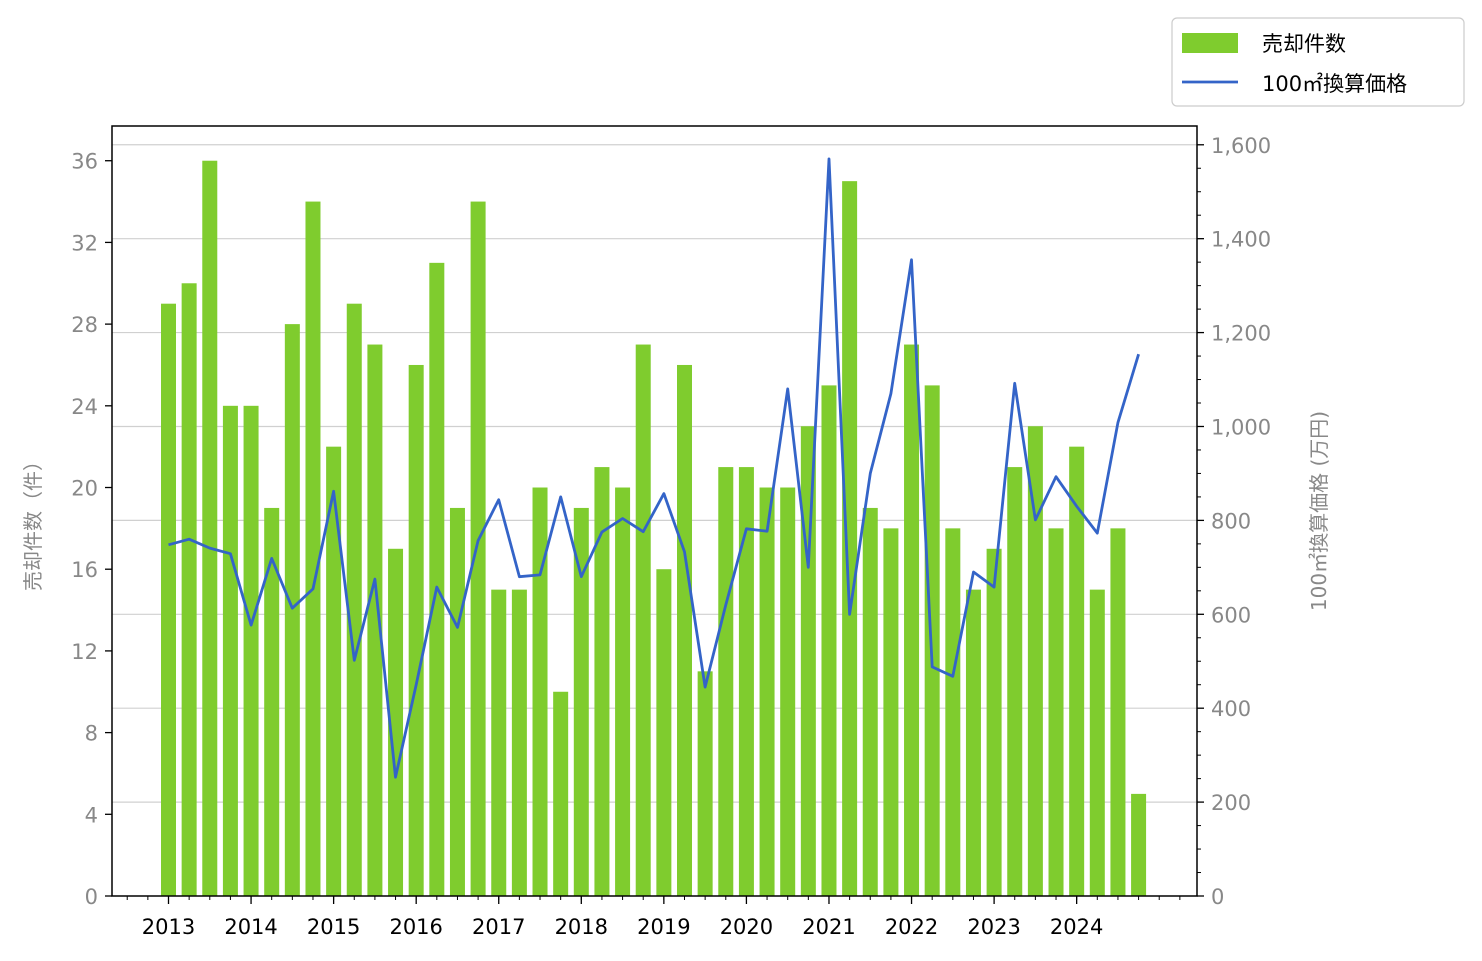  I want to click on legend-label-line: 100㎡換算価格, so click(1334, 84).